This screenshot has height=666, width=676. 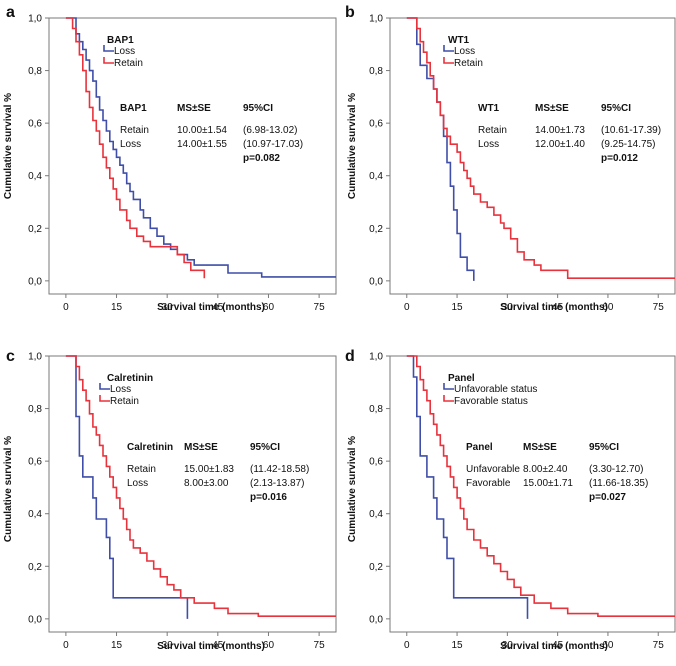 What do you see at coordinates (457, 645) in the screenshot?
I see `chart3-x-tick-label: 15` at bounding box center [457, 645].